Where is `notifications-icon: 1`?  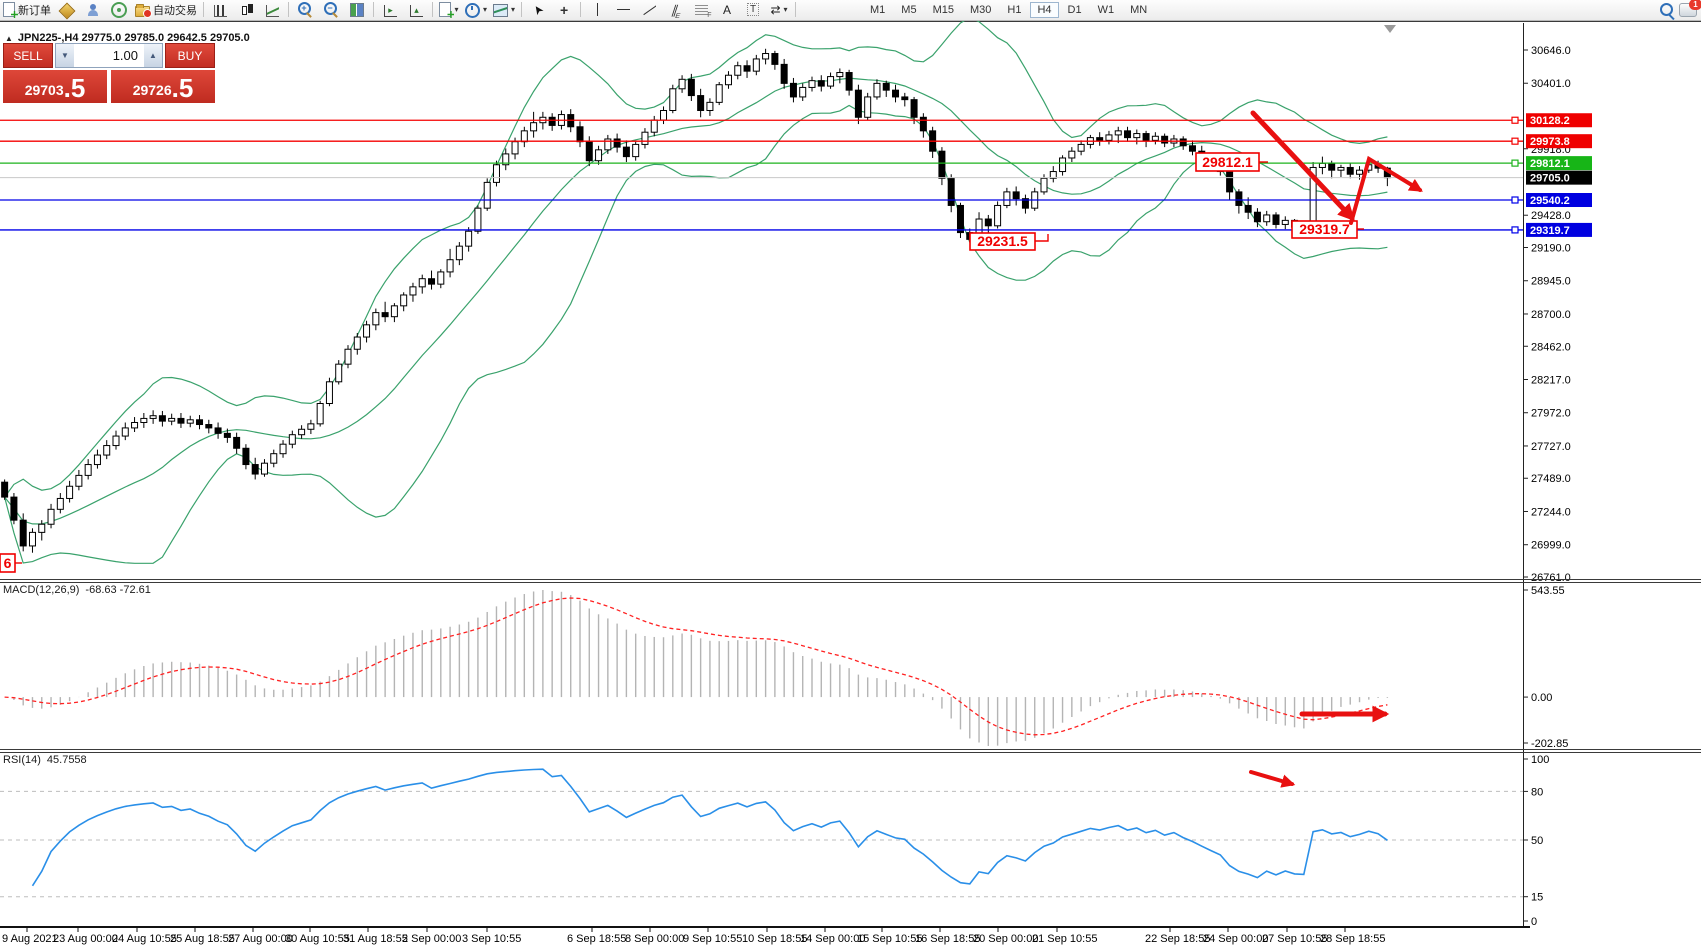 notifications-icon: 1 is located at coordinates (1690, 8).